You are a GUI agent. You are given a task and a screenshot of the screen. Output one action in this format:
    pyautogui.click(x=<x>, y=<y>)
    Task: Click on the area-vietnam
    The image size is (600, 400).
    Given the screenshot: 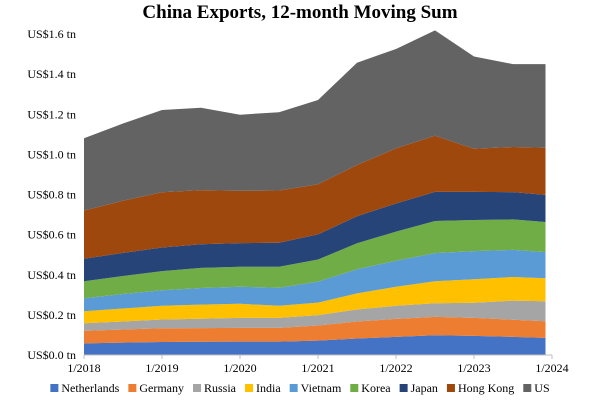 What is the action you would take?
    pyautogui.click(x=315, y=280)
    